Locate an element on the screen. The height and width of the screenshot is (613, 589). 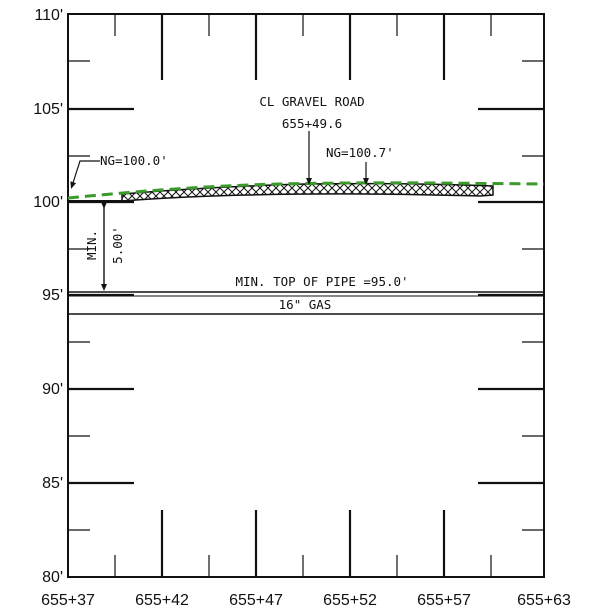
road-station-label: 655+49.6 is located at coordinates (312, 123).